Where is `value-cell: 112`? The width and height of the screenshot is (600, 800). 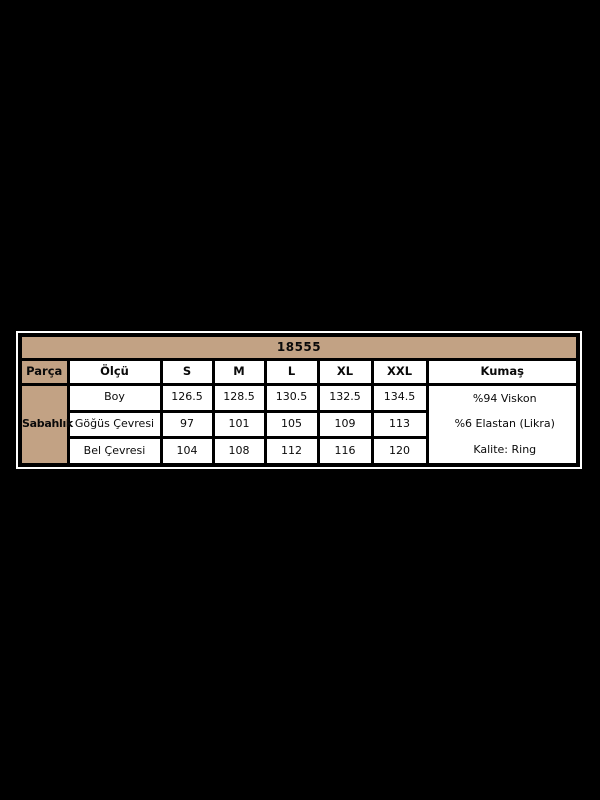 value-cell: 112 is located at coordinates (291, 451).